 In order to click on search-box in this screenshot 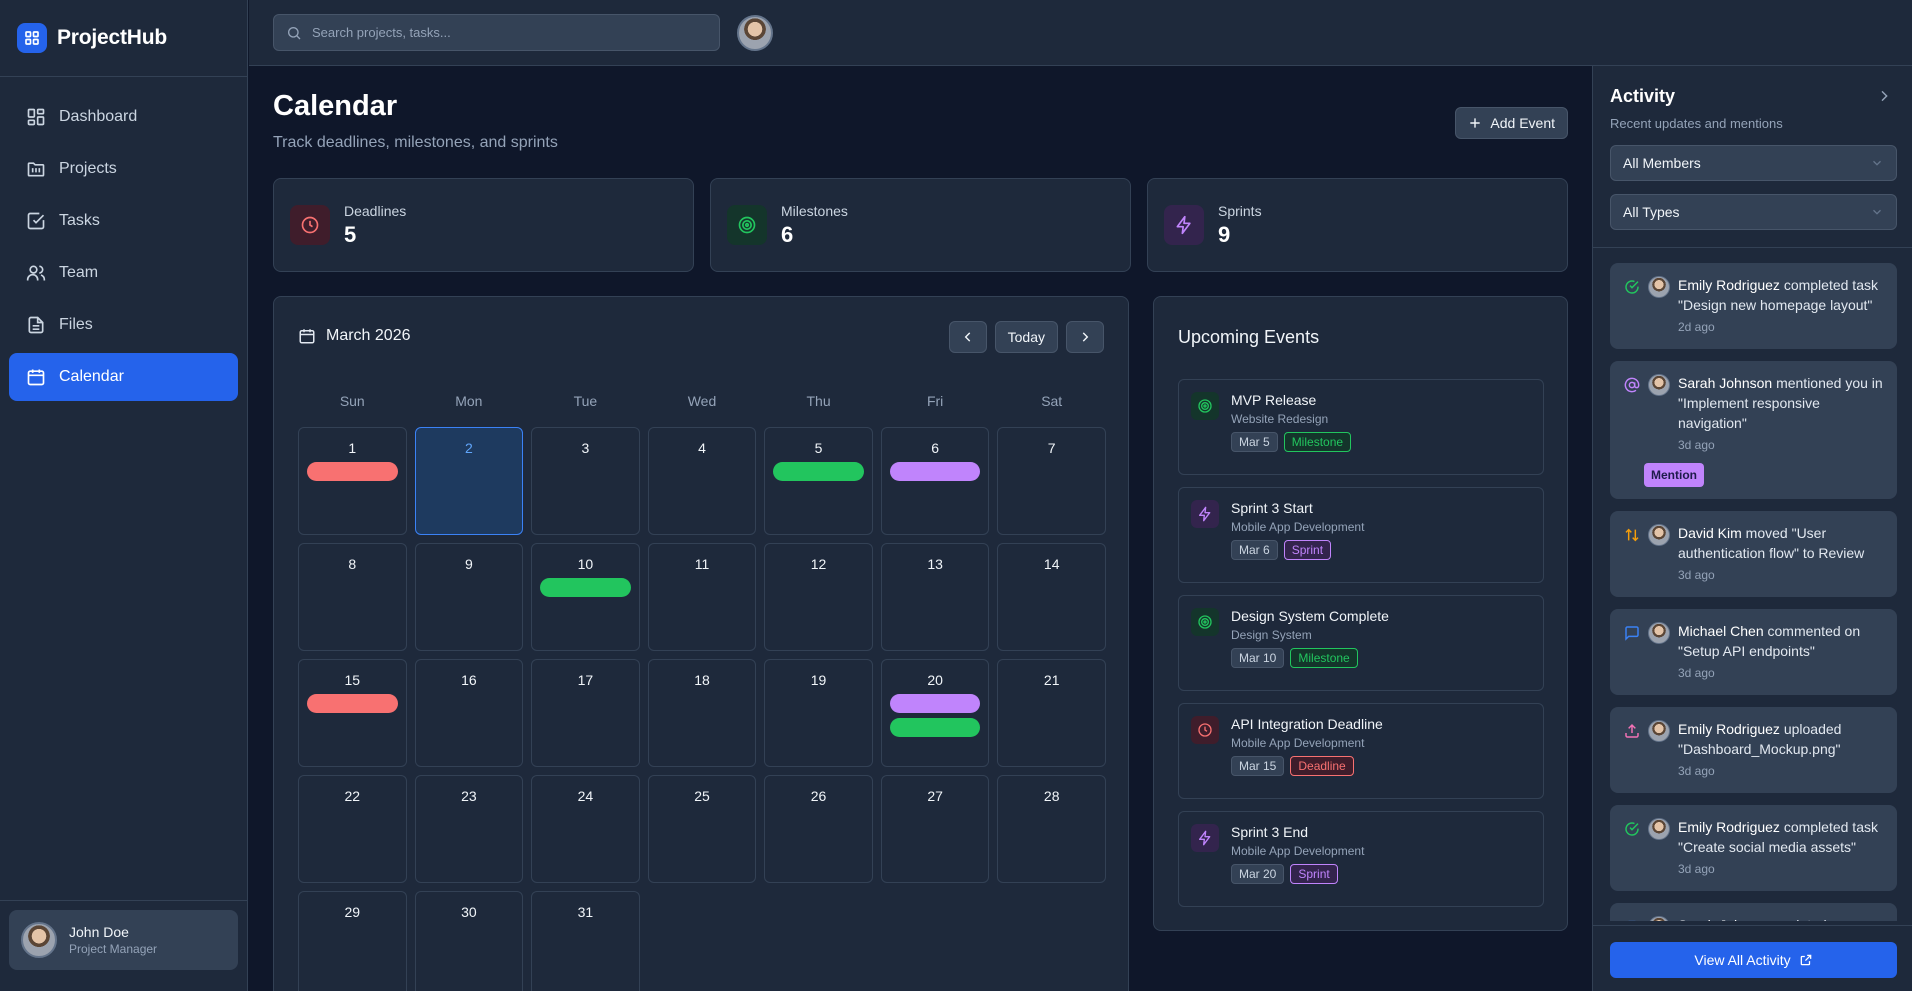, I will do `click(496, 32)`.